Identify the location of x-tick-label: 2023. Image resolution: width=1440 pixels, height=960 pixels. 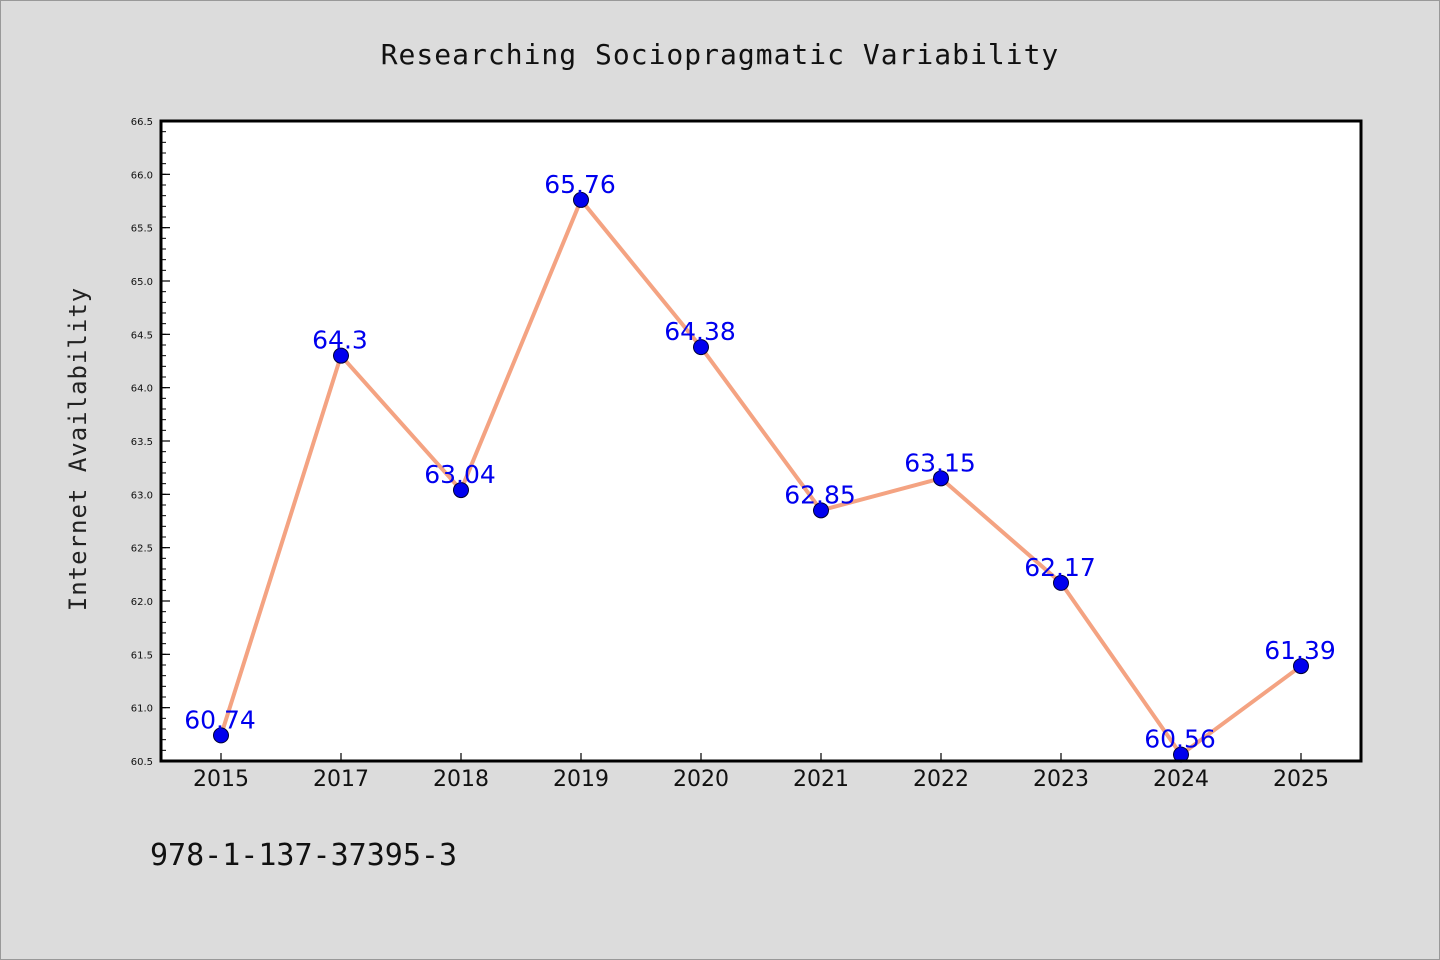
(1061, 779).